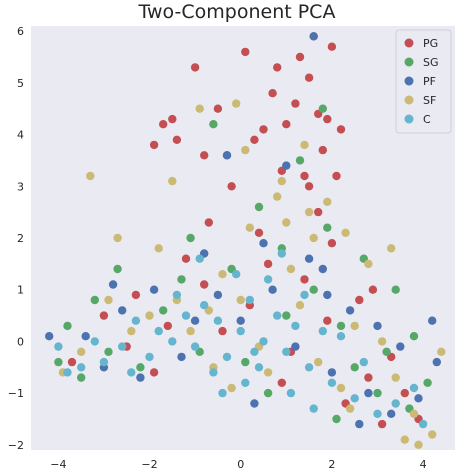  Describe the element at coordinates (16, 393) in the screenshot. I see `y-tick-label: −1` at that location.